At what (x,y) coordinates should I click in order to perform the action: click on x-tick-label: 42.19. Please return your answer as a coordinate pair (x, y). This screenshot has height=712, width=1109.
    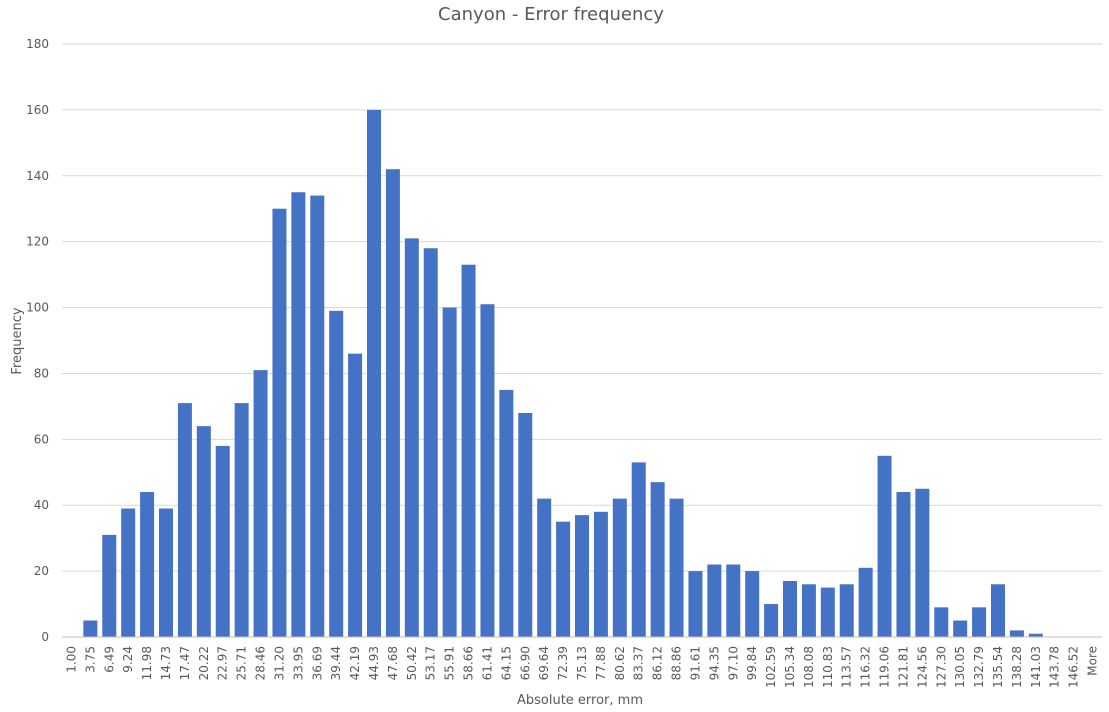
    Looking at the image, I should click on (355, 663).